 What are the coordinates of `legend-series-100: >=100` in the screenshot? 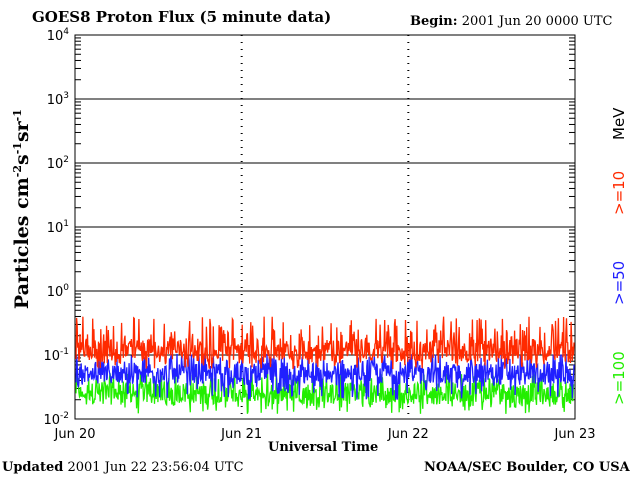 It's located at (619, 378).